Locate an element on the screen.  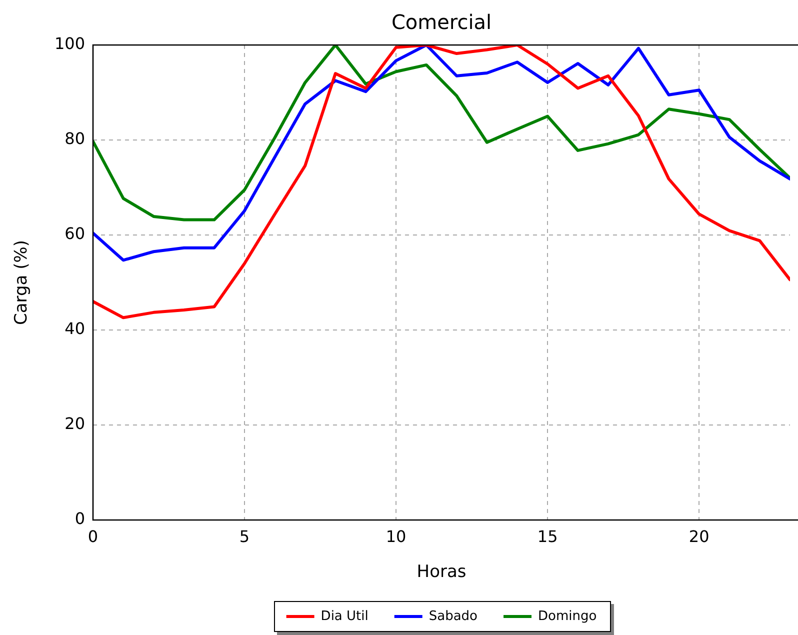
legend-label: Domingo is located at coordinates (567, 616).